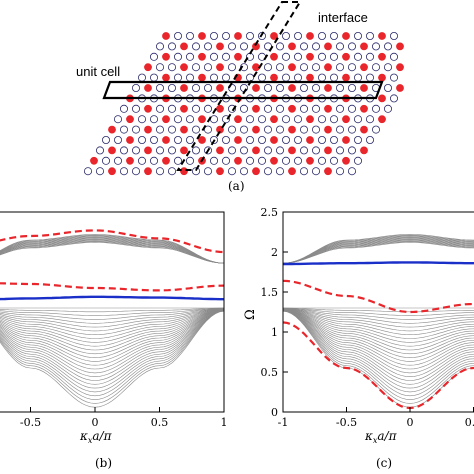 The image size is (474, 474). I want to click on panel-b-xlabel: κxa/π, so click(96, 437).